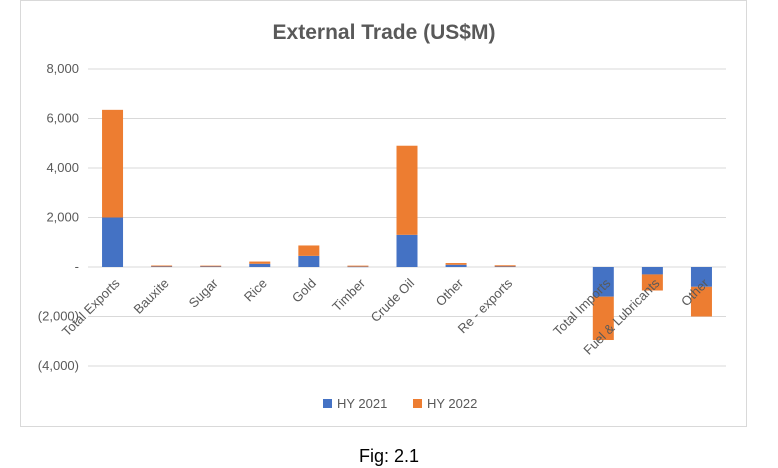 The width and height of the screenshot is (778, 468). What do you see at coordinates (362, 403) in the screenshot?
I see `legend-label: HY 2021` at bounding box center [362, 403].